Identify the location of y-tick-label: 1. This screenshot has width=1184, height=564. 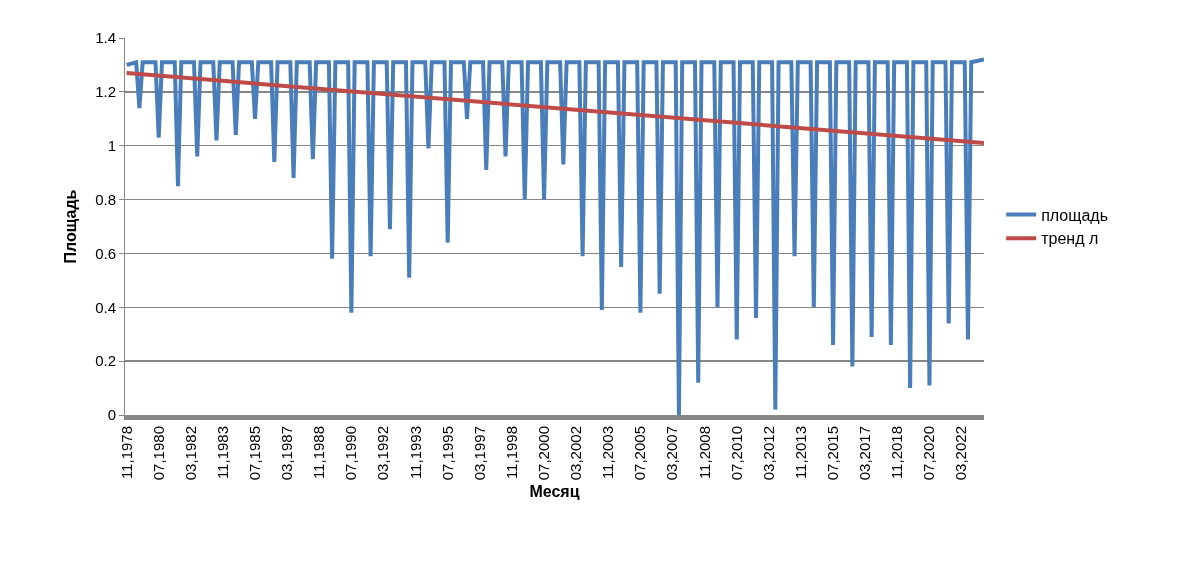
(111, 145).